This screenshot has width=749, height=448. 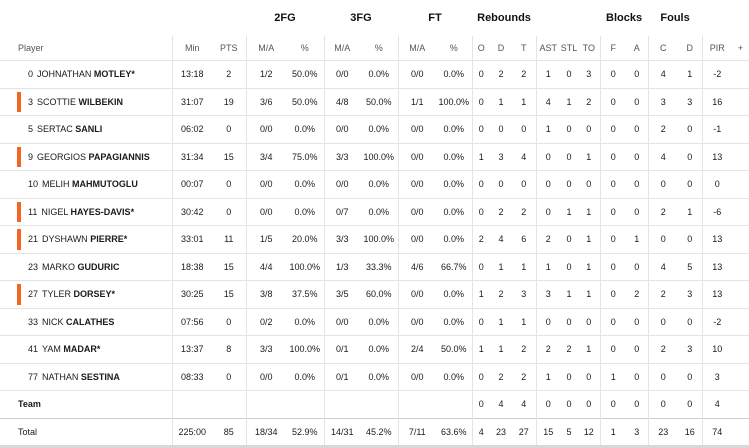 I want to click on player-name-cell: 10 MELIH MAHMUTOGLU, so click(x=86, y=184).